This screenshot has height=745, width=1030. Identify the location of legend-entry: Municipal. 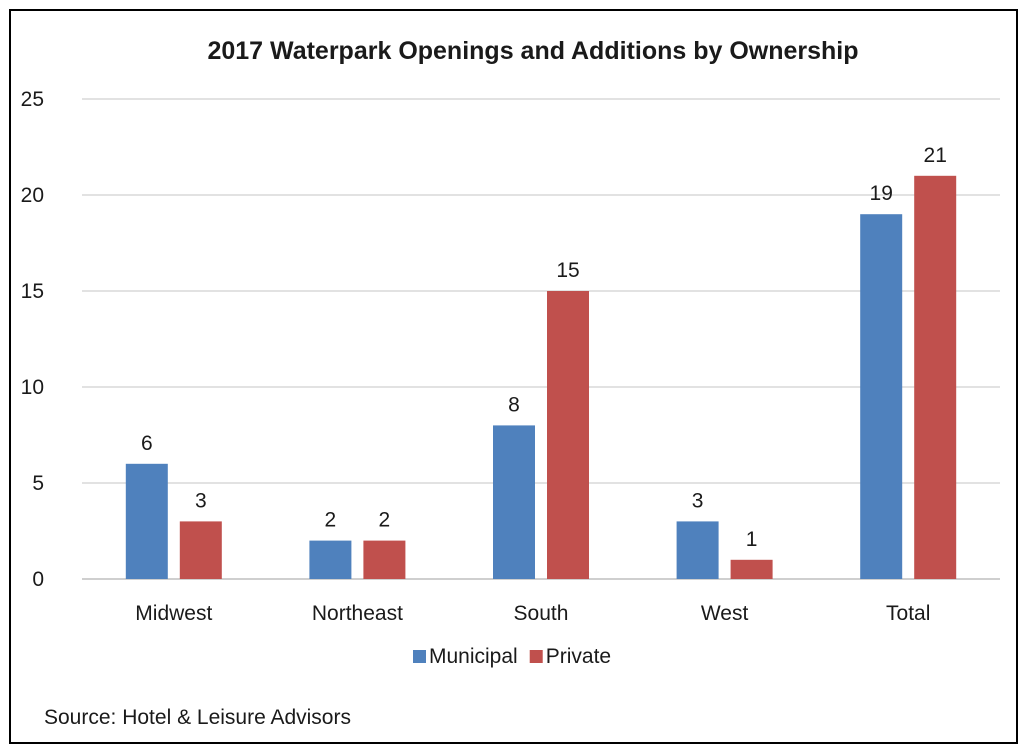
(473, 656).